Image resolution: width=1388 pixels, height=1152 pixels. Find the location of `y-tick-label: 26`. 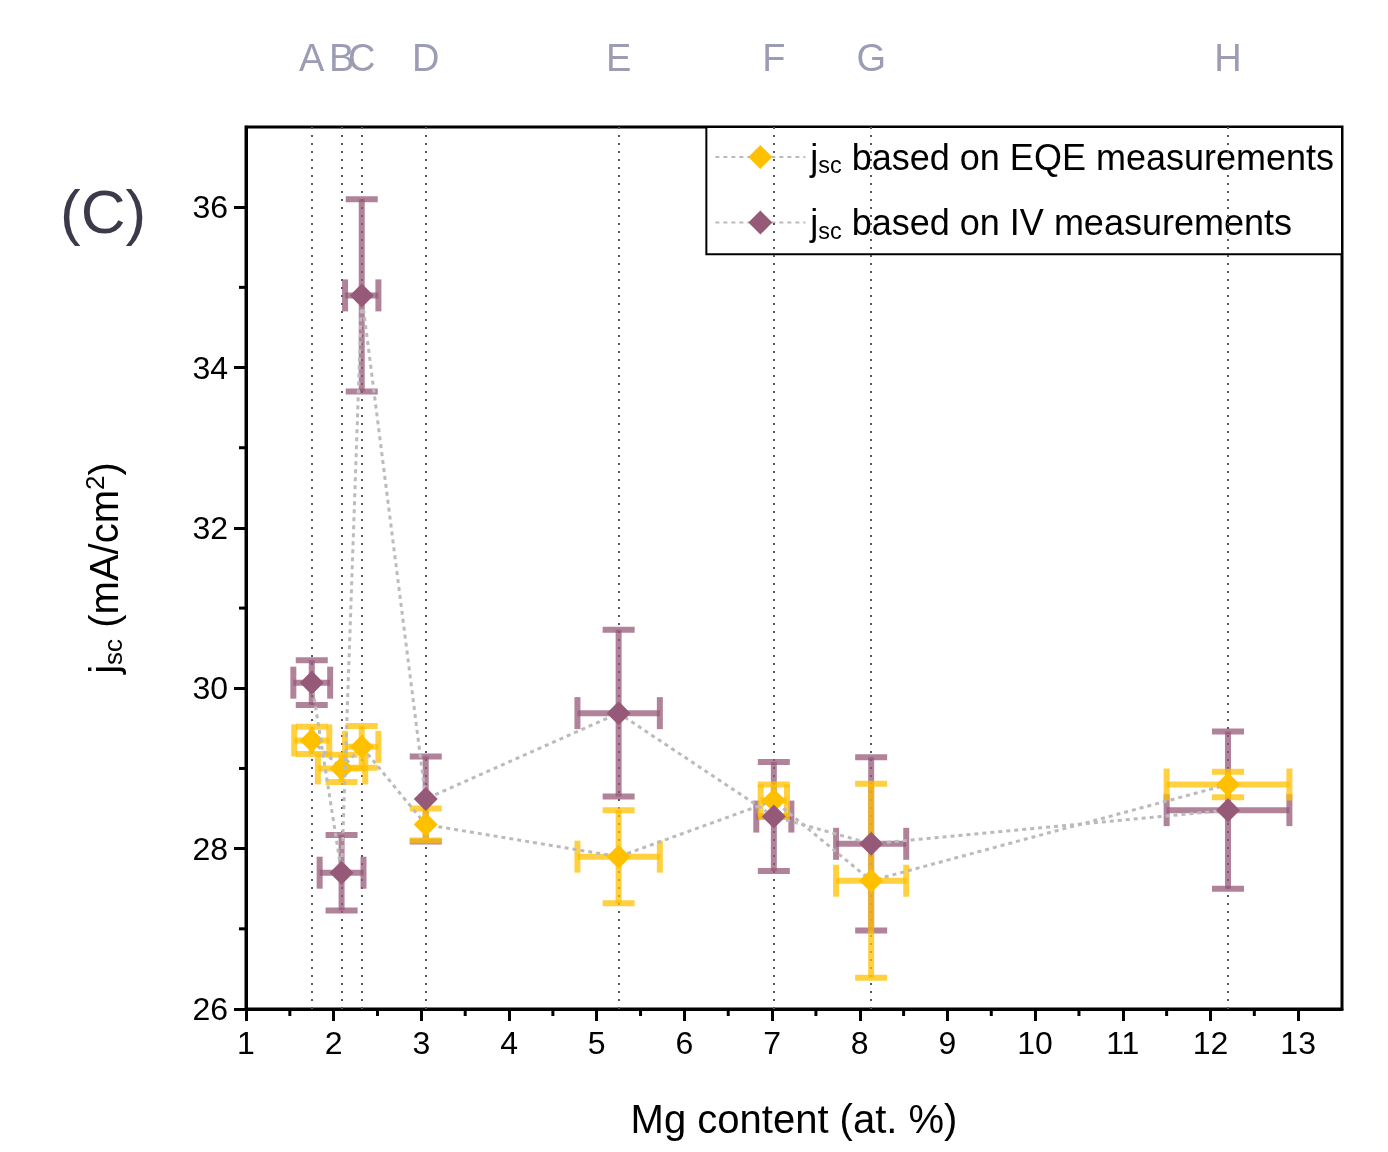

y-tick-label: 26 is located at coordinates (210, 1009).